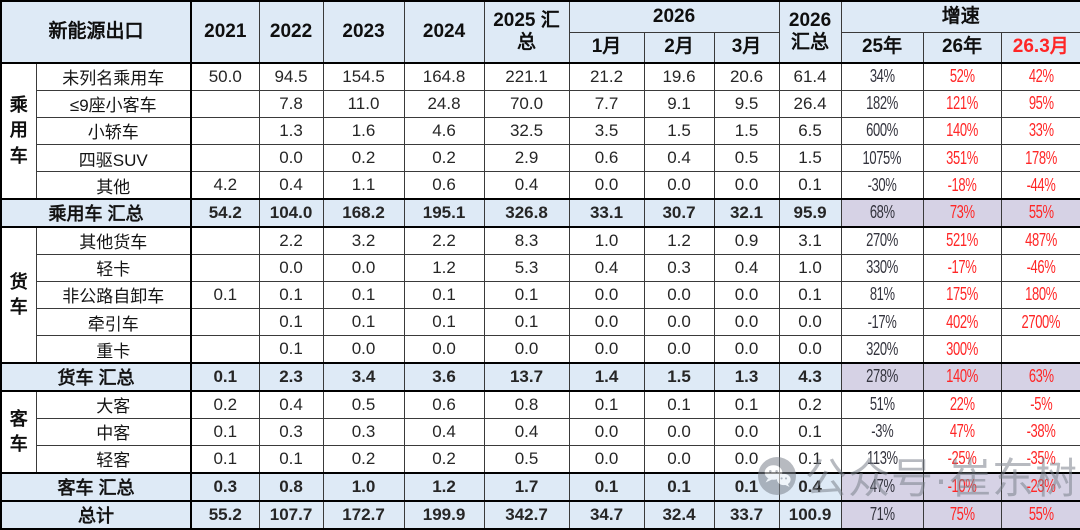 The height and width of the screenshot is (530, 1080). I want to click on cell-growth-26-3: 95%, so click(1040, 103).